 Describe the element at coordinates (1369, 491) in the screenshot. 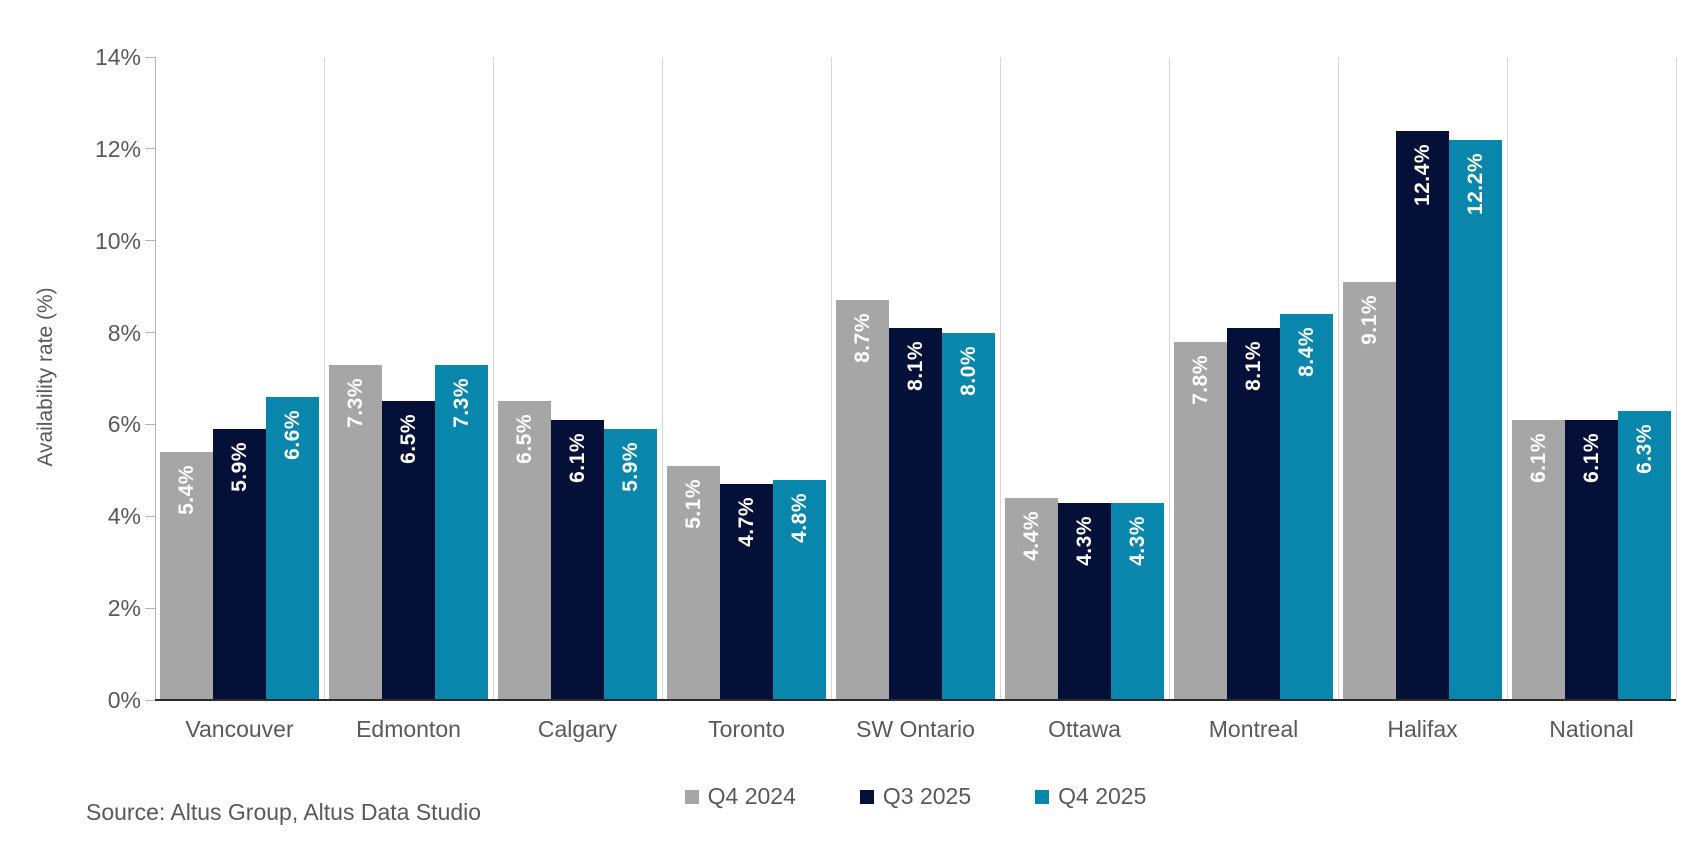

I see `bar: 9.1%` at that location.